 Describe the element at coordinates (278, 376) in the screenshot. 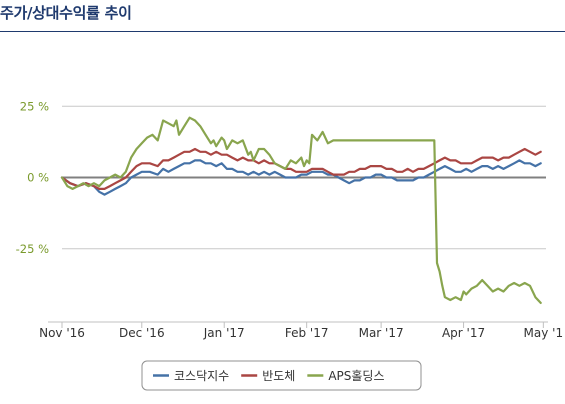

I see `legend-item-1: 반도체` at that location.